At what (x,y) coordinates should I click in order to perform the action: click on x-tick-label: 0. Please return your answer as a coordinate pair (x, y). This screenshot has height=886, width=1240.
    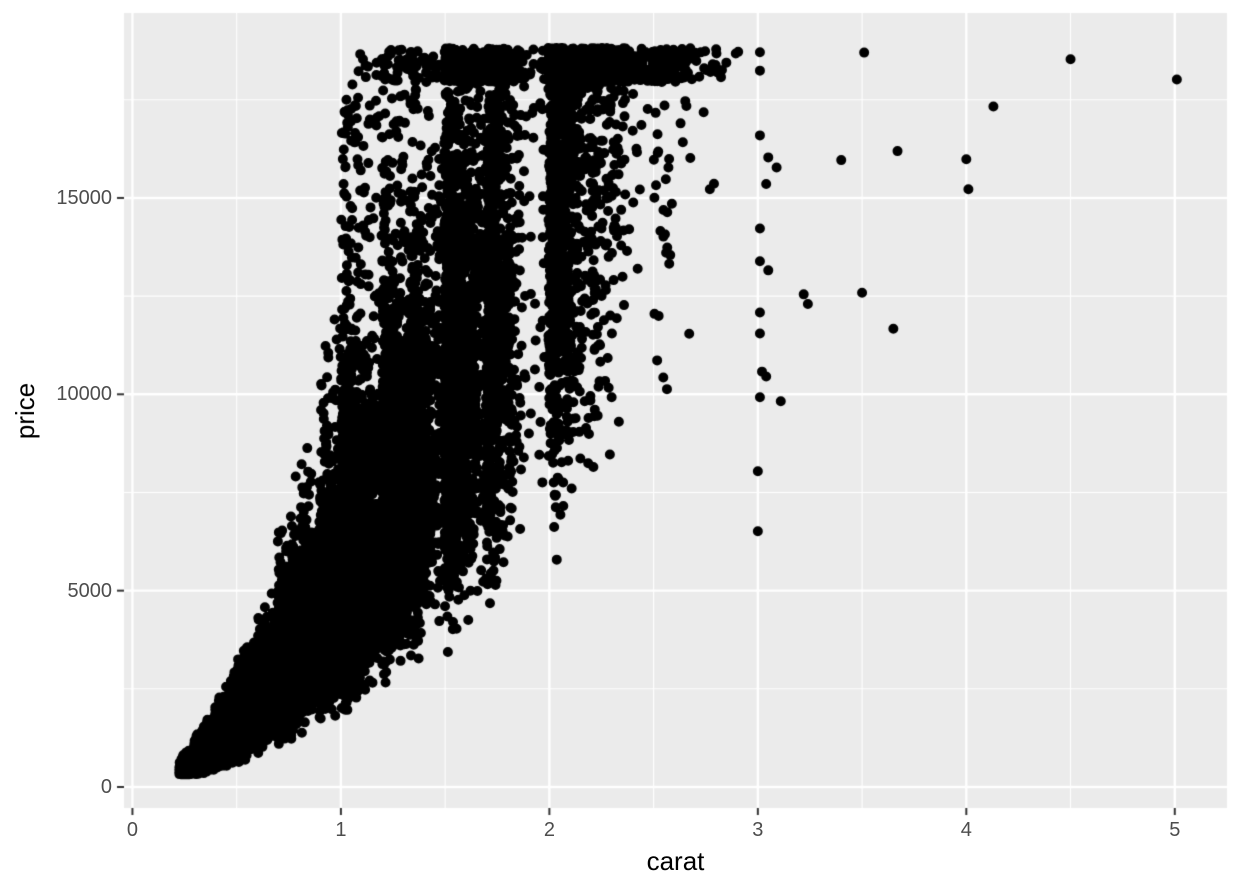
    Looking at the image, I should click on (132, 830).